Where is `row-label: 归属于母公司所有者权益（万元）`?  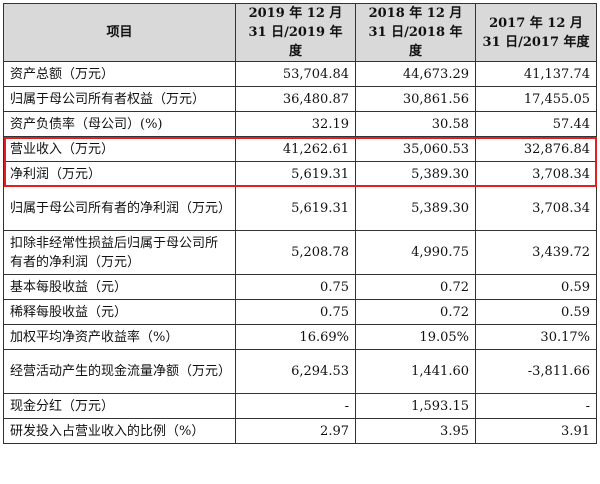
row-label: 归属于母公司所有者权益（万元） is located at coordinates (119, 99).